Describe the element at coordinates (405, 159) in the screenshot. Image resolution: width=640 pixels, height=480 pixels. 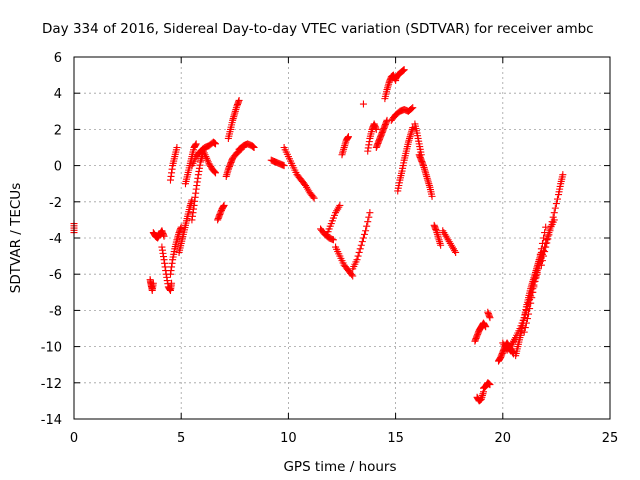
I see `series-s29` at that location.